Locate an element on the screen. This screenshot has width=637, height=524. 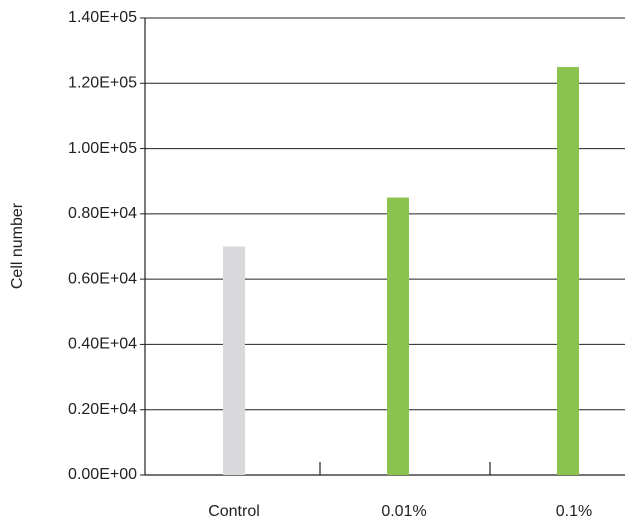
y-axis-label: Cell number is located at coordinates (17, 245).